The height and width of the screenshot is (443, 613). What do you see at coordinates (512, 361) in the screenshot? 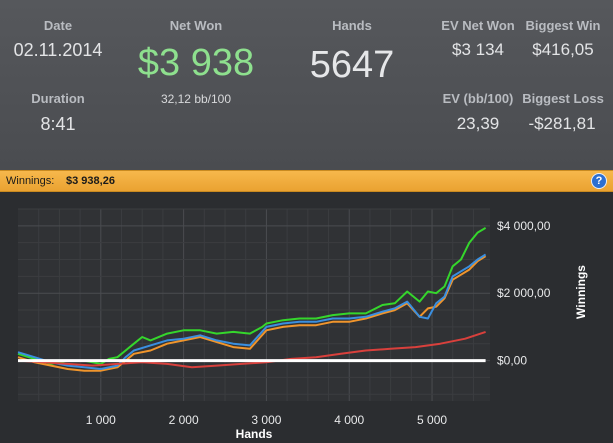
I see `y-tick-label: $0,00` at bounding box center [512, 361].